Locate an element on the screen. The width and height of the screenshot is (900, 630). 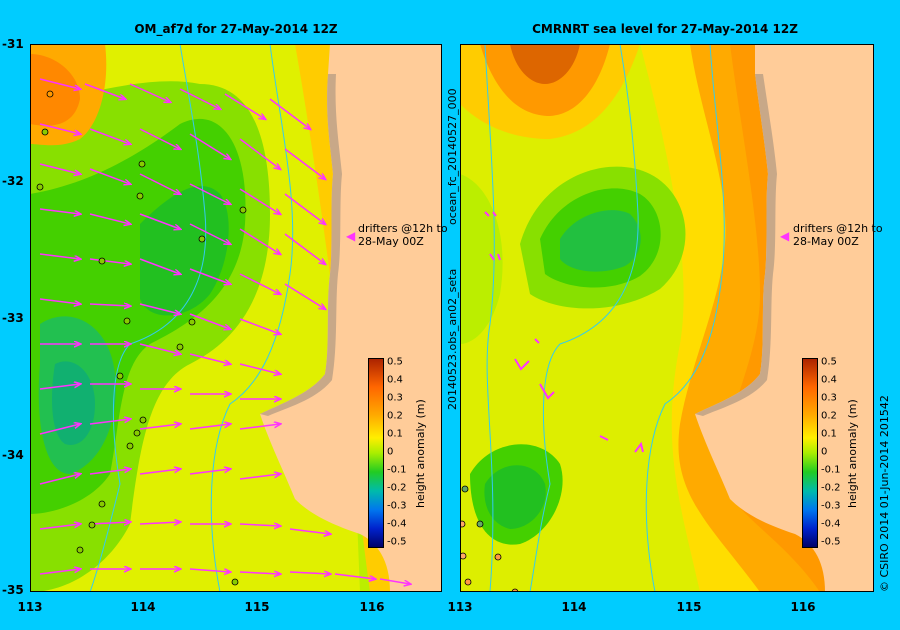
cbar-tick-right: 0 is located at coordinates (824, 452).